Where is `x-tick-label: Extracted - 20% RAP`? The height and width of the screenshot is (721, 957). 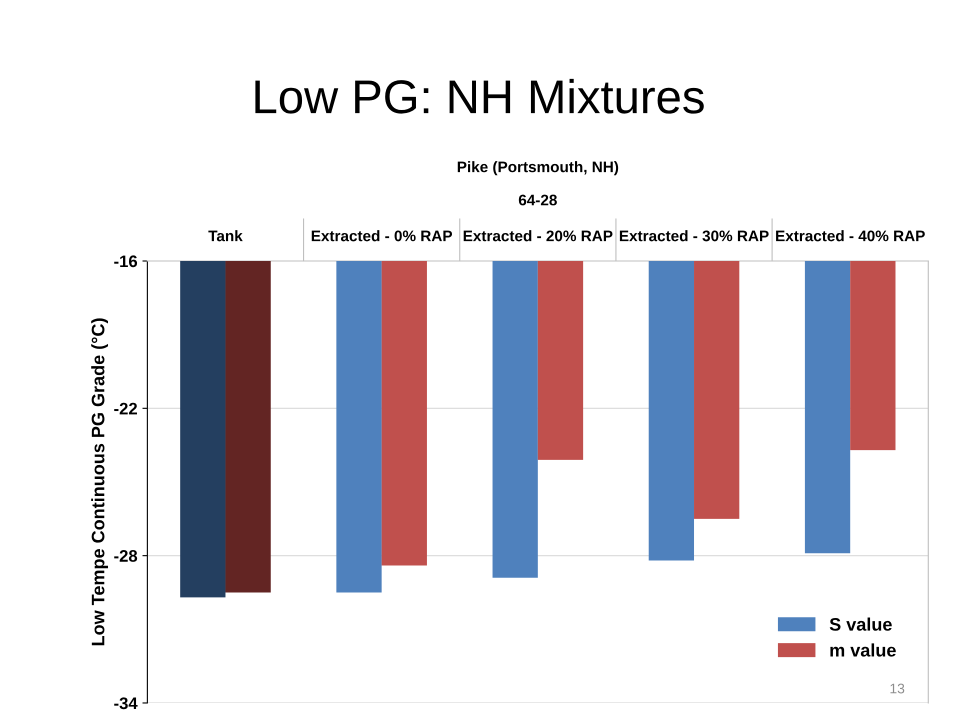 x-tick-label: Extracted - 20% RAP is located at coordinates (538, 236).